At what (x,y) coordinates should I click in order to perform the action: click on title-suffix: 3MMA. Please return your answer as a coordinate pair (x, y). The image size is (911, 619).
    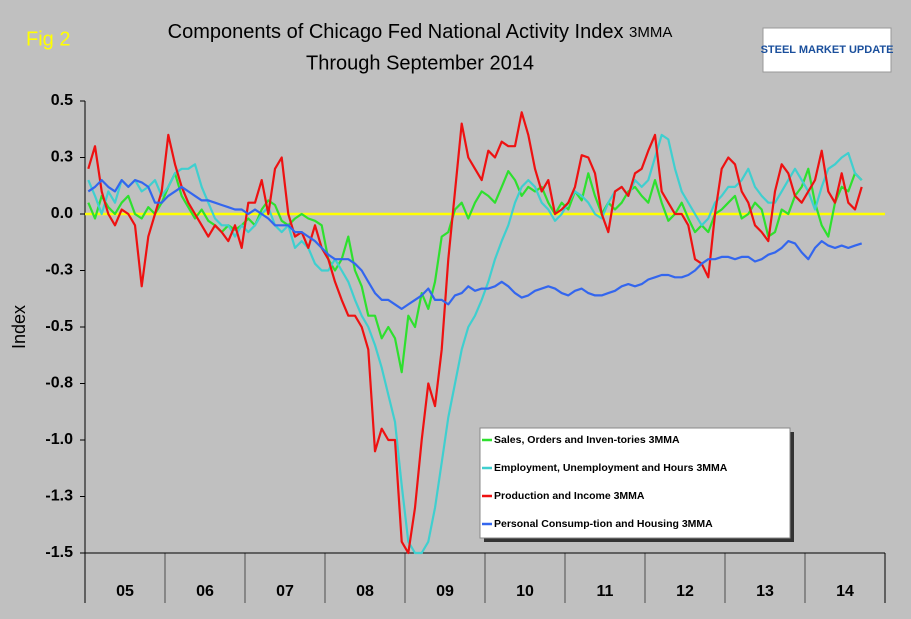
    Looking at the image, I should click on (650, 32).